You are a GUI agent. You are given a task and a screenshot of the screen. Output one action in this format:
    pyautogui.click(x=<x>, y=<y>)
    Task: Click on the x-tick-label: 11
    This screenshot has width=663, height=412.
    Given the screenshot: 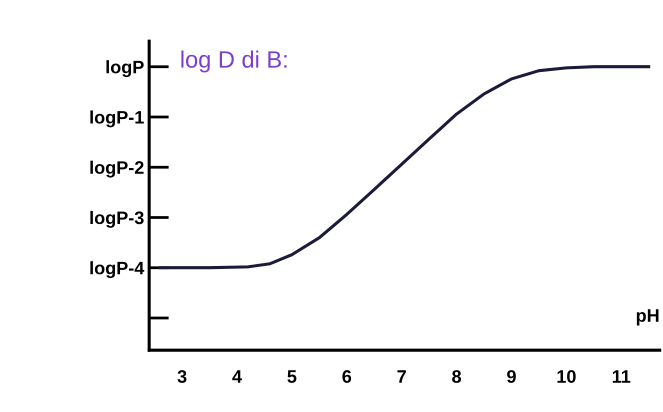 What is the action you would take?
    pyautogui.click(x=621, y=376)
    